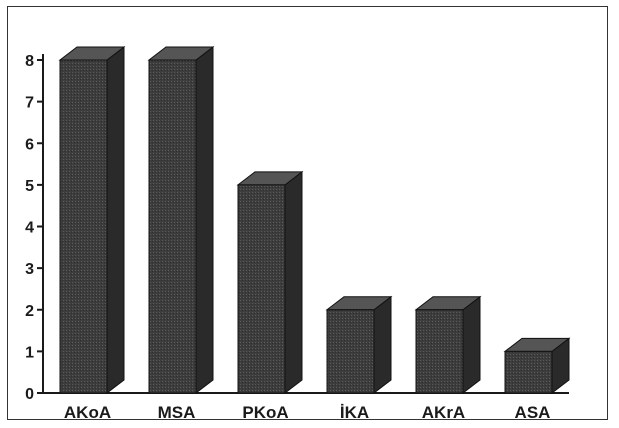 This screenshot has height=428, width=619. What do you see at coordinates (533, 412) in the screenshot?
I see `x-tick-label: ASA` at bounding box center [533, 412].